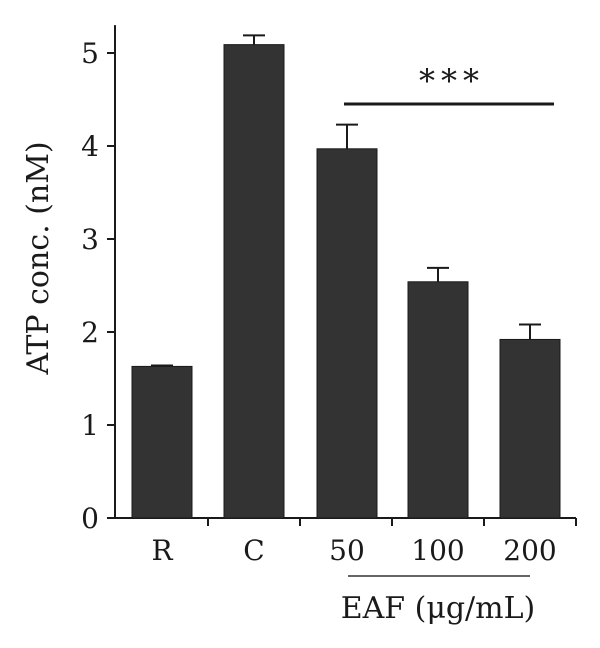 The image size is (600, 648). Describe the element at coordinates (90, 425) in the screenshot. I see `y-tick-label-1: 1` at that location.